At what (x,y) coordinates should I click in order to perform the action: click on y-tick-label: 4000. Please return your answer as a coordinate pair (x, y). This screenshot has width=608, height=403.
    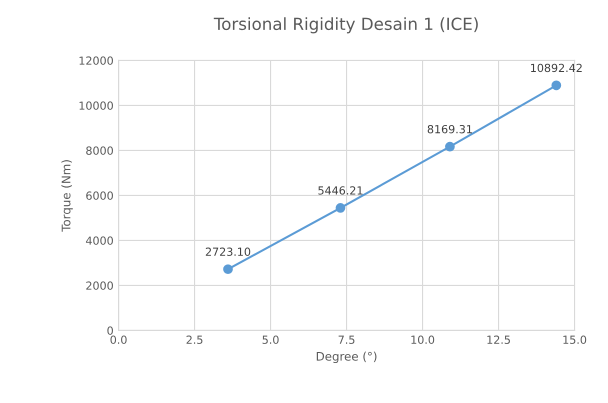
    Looking at the image, I should click on (99, 240).